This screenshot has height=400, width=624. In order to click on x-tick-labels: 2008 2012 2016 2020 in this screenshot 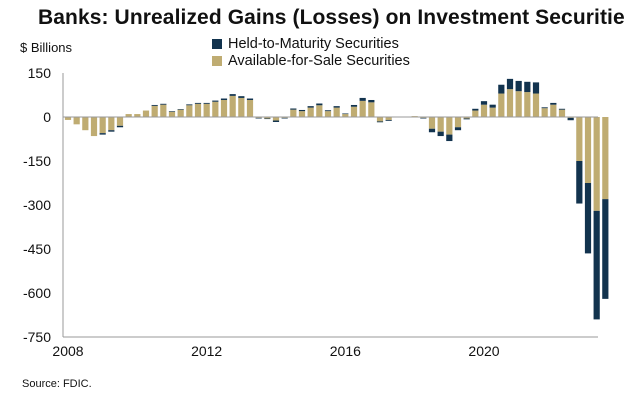, I will do `click(275, 351)`.